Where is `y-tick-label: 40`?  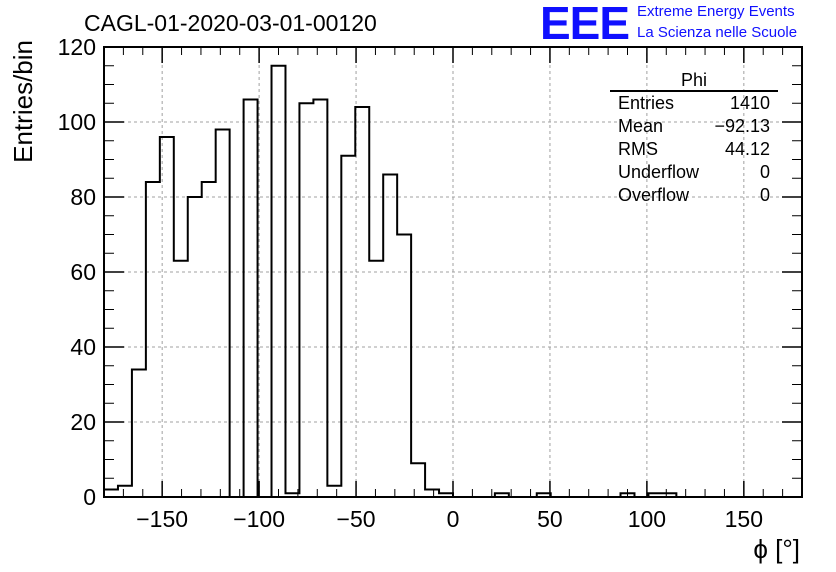 y-tick-label: 40 is located at coordinates (83, 347).